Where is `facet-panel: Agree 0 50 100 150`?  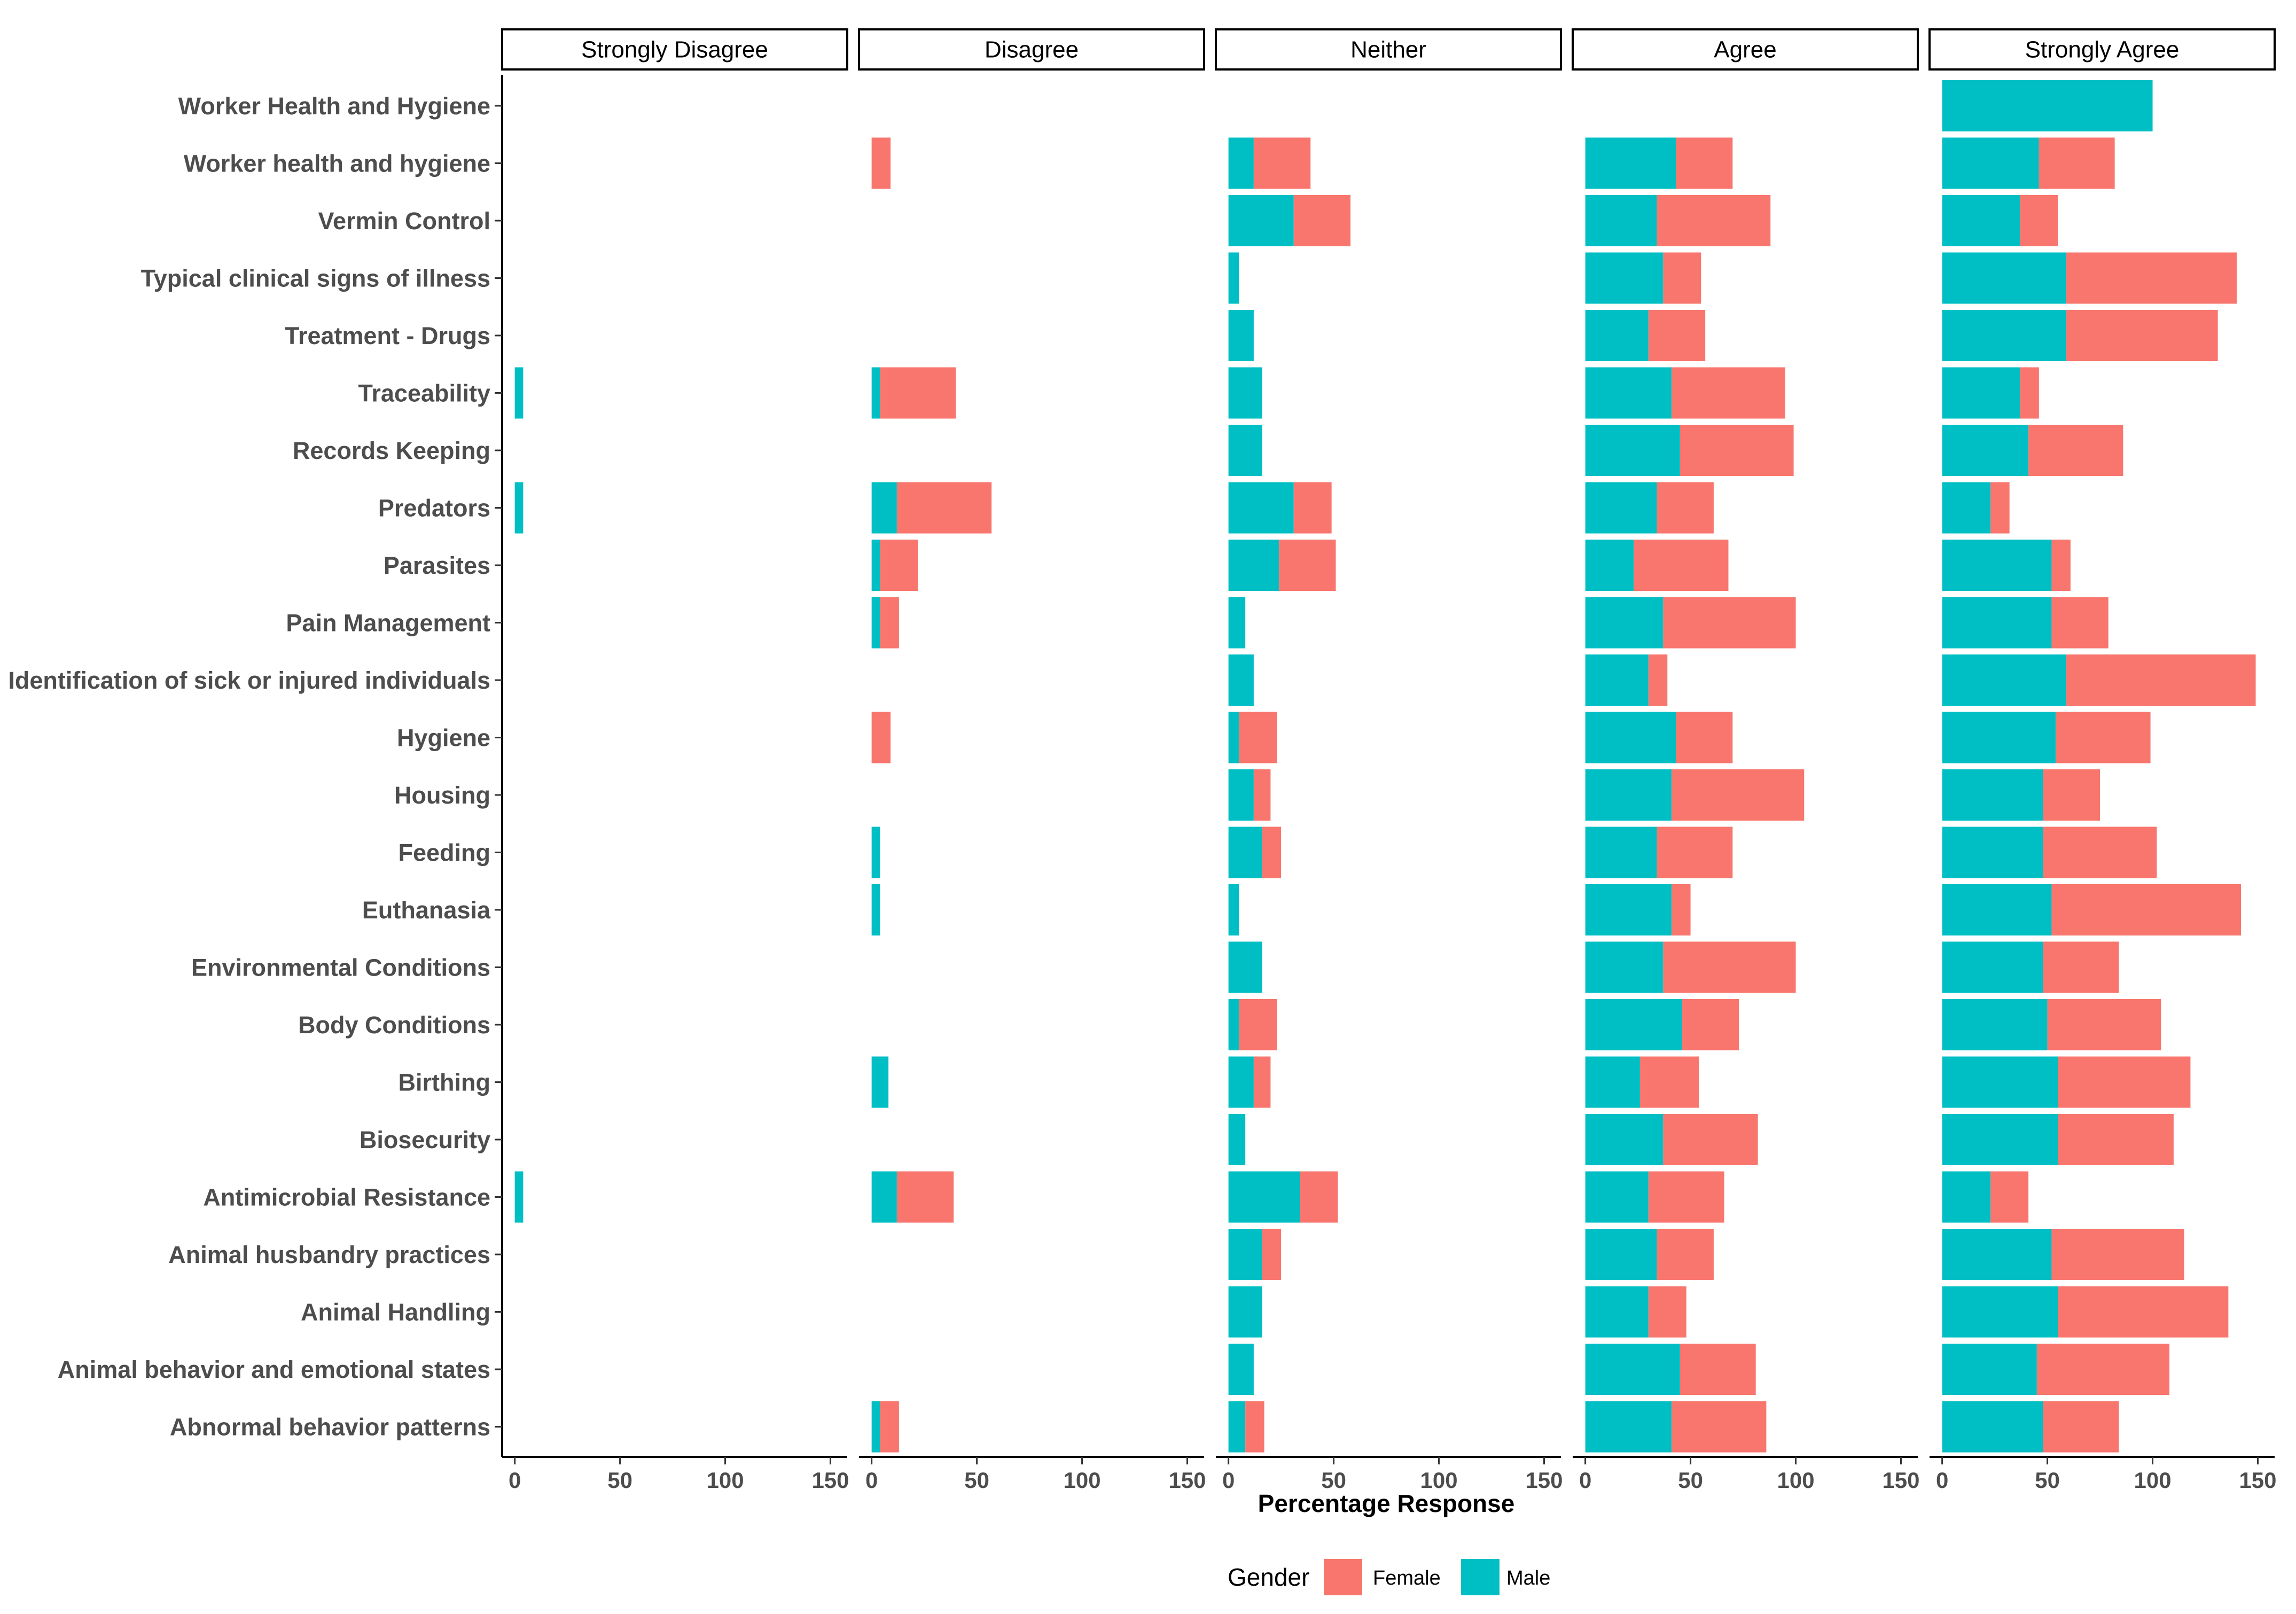
facet-panel: Agree 0 50 100 150 is located at coordinates (1746, 760).